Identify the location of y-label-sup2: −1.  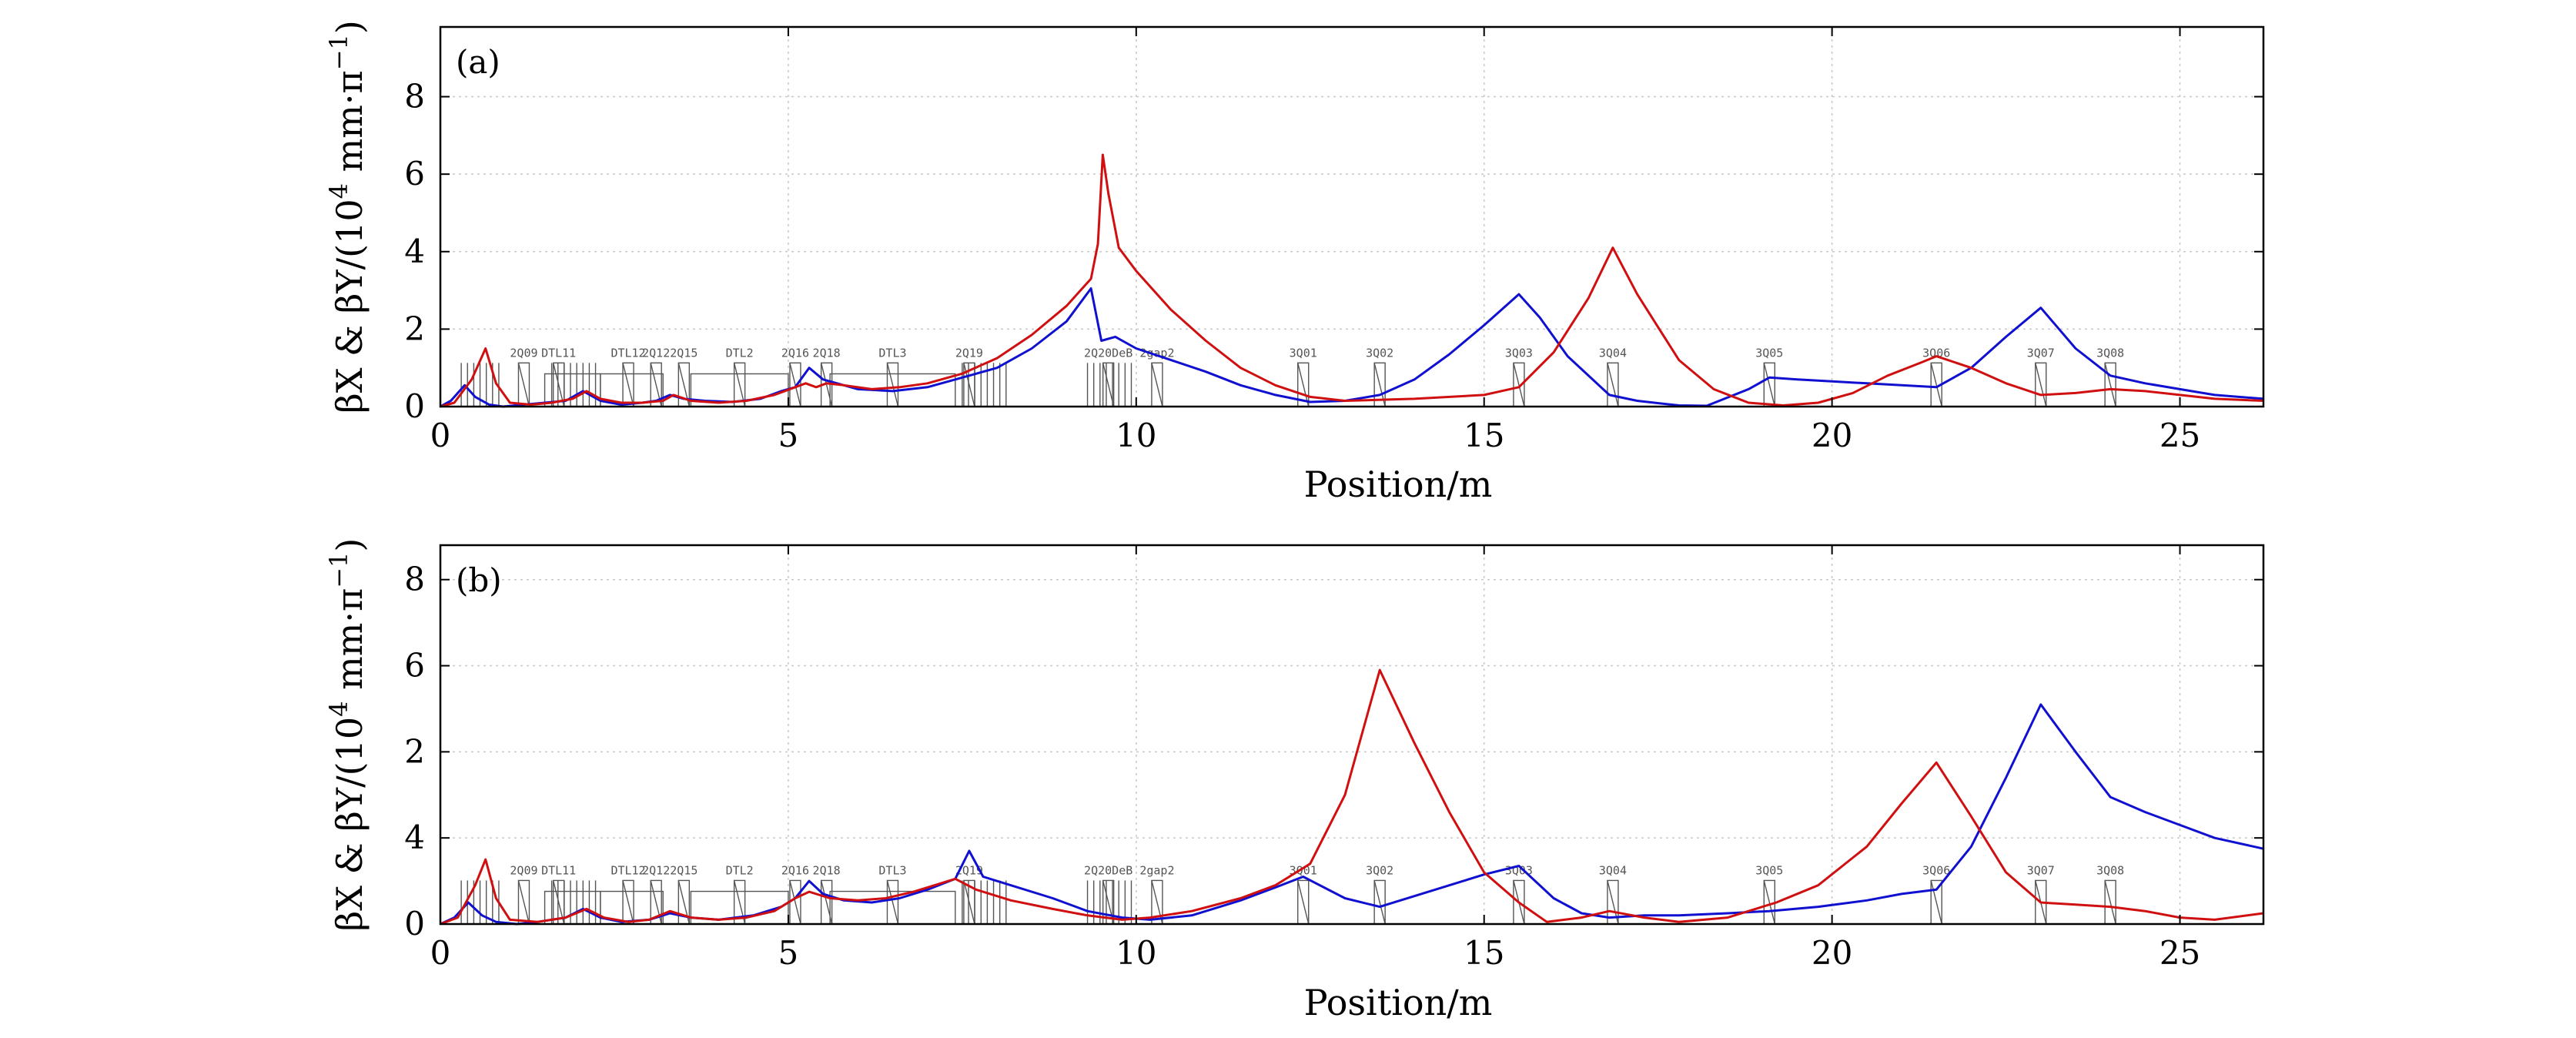
(339, 52).